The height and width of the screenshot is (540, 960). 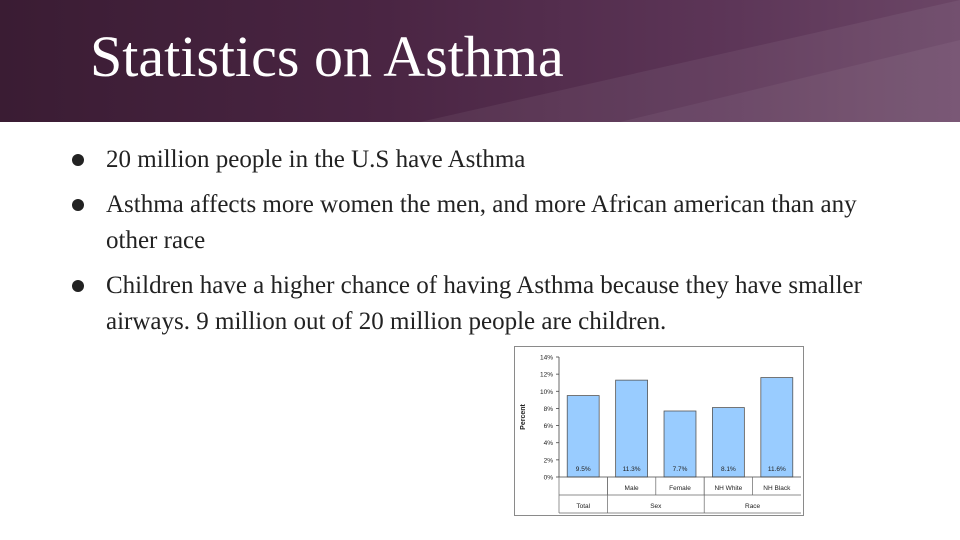 I want to click on y-tick-label: 2%, so click(x=549, y=460).